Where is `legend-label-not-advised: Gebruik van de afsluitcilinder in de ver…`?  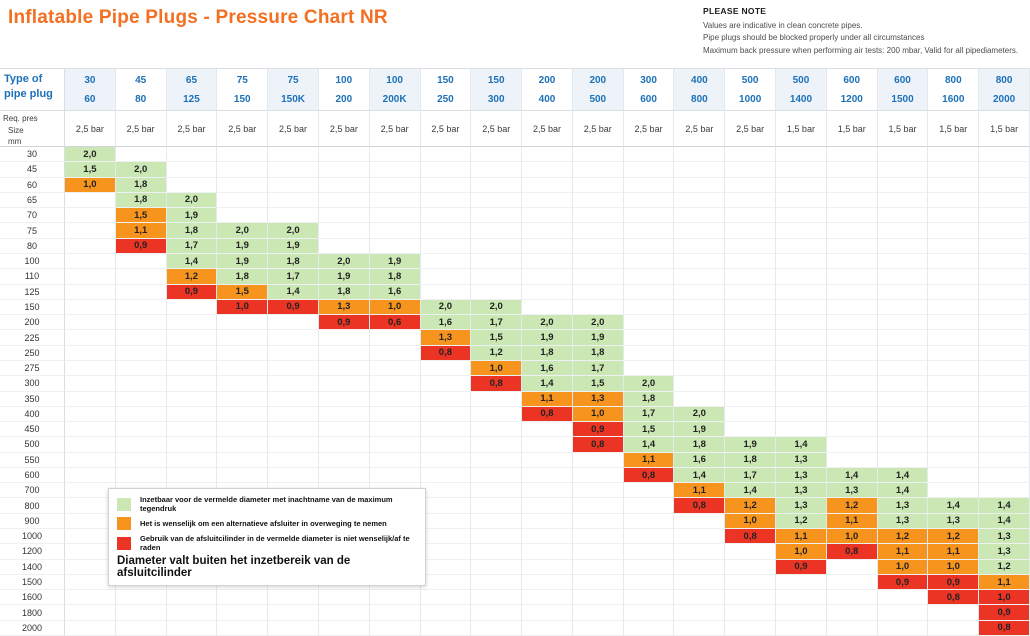
legend-label-not-advised: Gebruik van de afsluitcilinder in de ver… is located at coordinates (275, 543).